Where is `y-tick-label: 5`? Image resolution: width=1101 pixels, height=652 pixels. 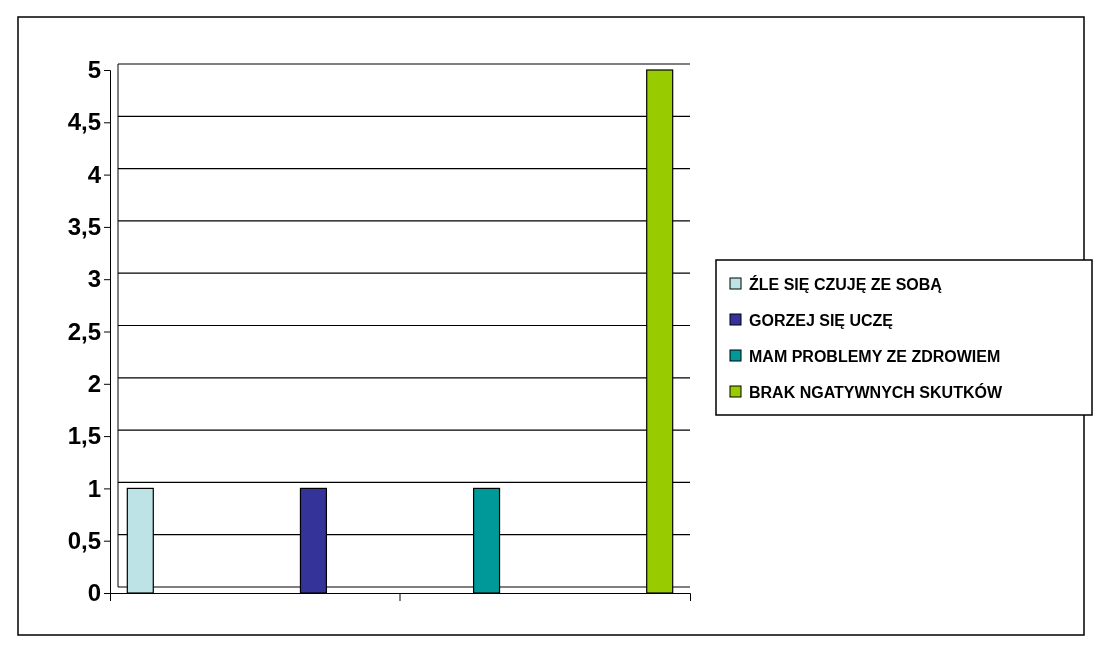
y-tick-label: 5 is located at coordinates (94, 70).